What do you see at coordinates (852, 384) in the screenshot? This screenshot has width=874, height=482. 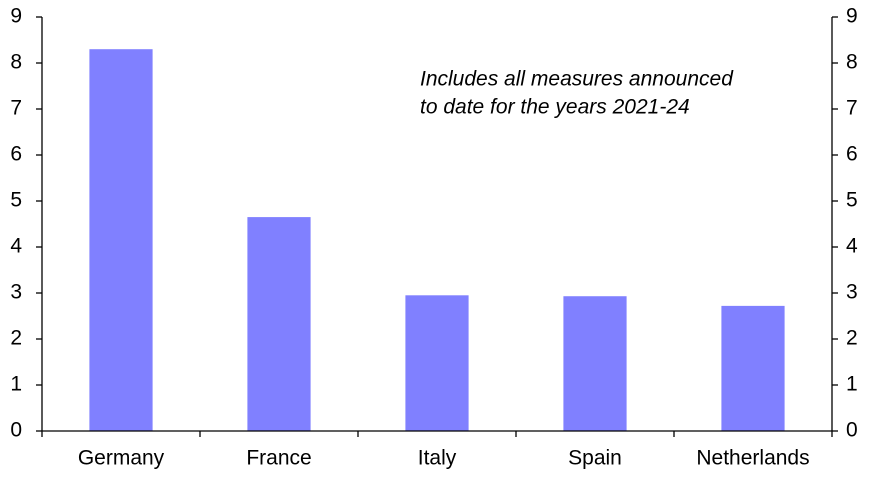 I see `y2-tick-label: 1` at bounding box center [852, 384].